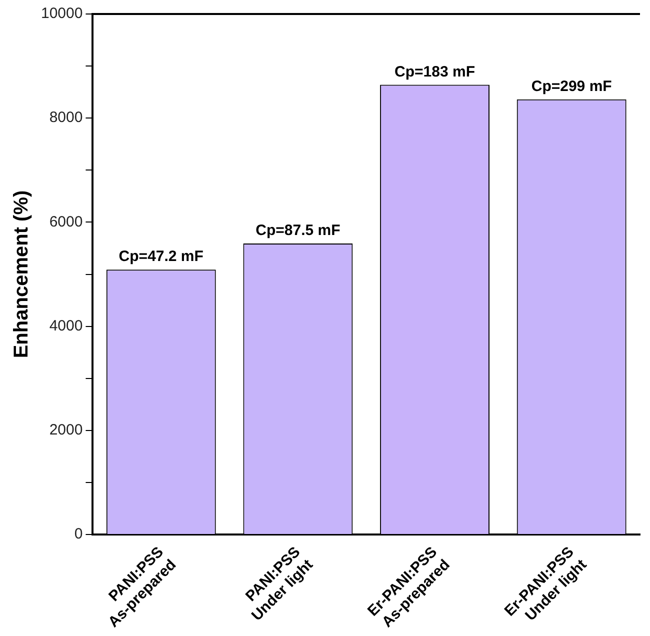 This screenshot has width=650, height=636. Describe the element at coordinates (434, 71) in the screenshot. I see `annotation: Cp=183 mF` at that location.